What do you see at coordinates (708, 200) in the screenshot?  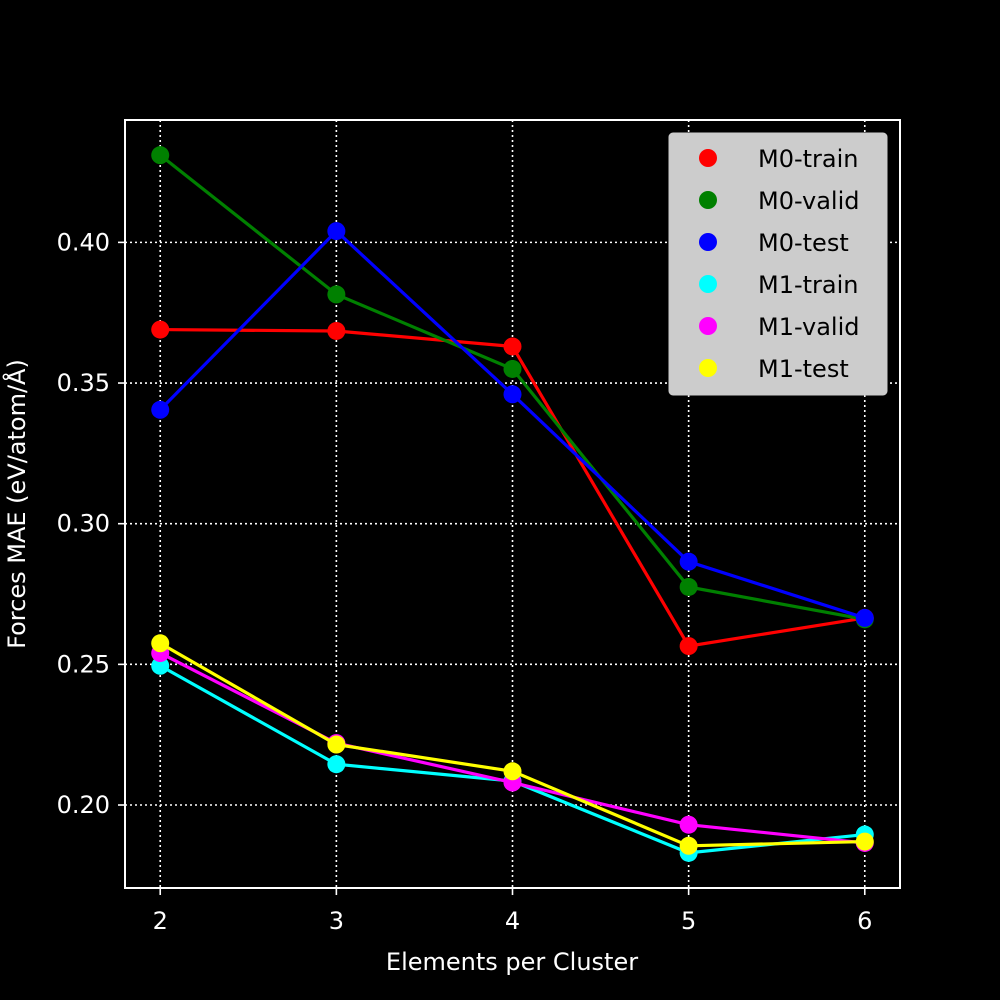 I see `legend-marker-M0-valid` at bounding box center [708, 200].